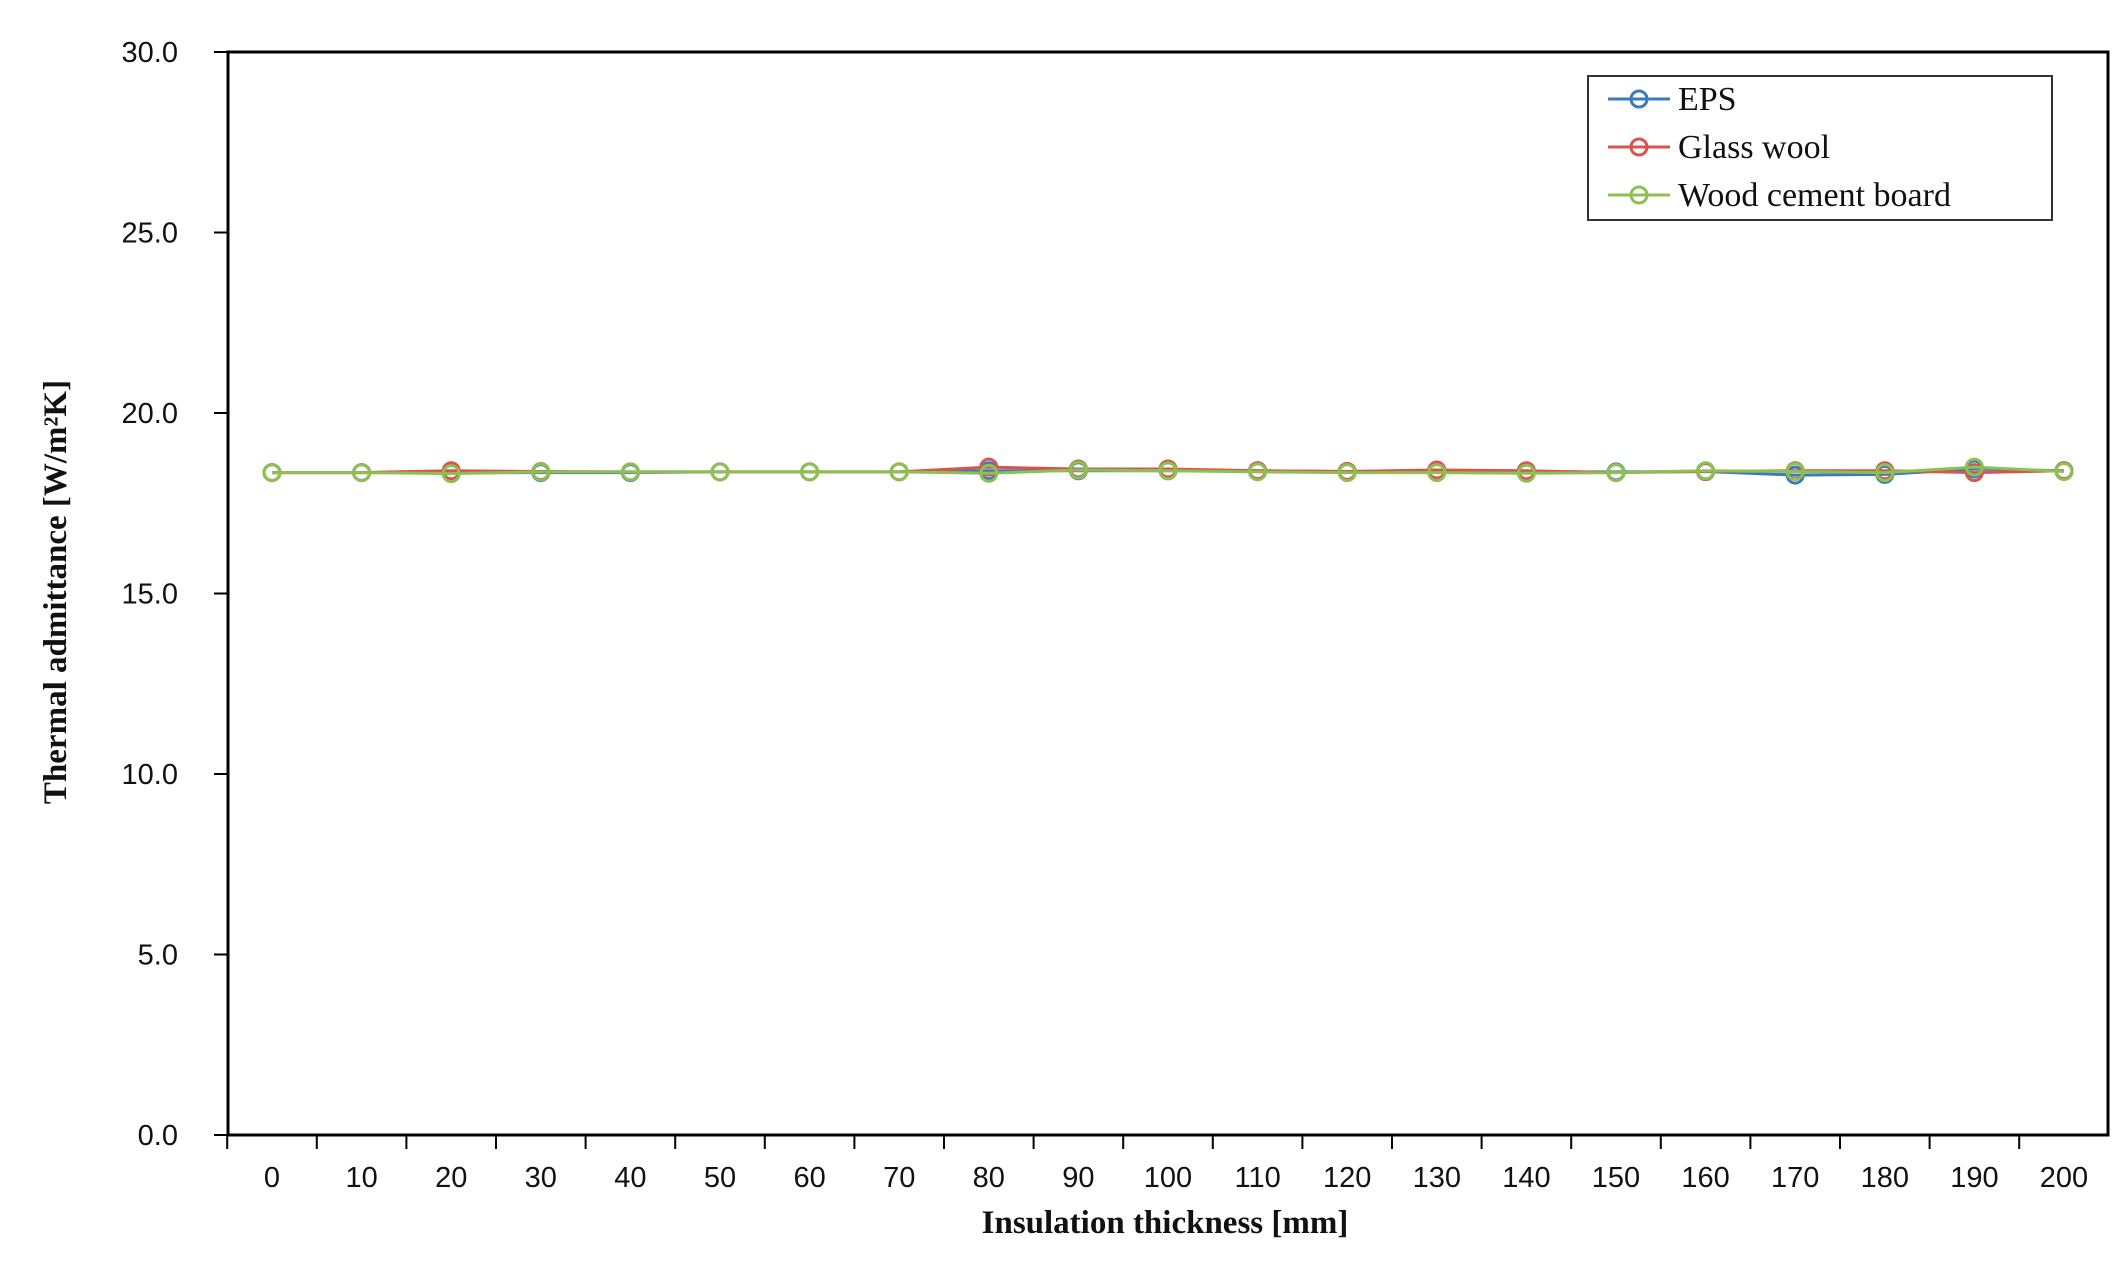 The width and height of the screenshot is (2124, 1262). What do you see at coordinates (361, 1178) in the screenshot?
I see `x-tick-label: 10` at bounding box center [361, 1178].